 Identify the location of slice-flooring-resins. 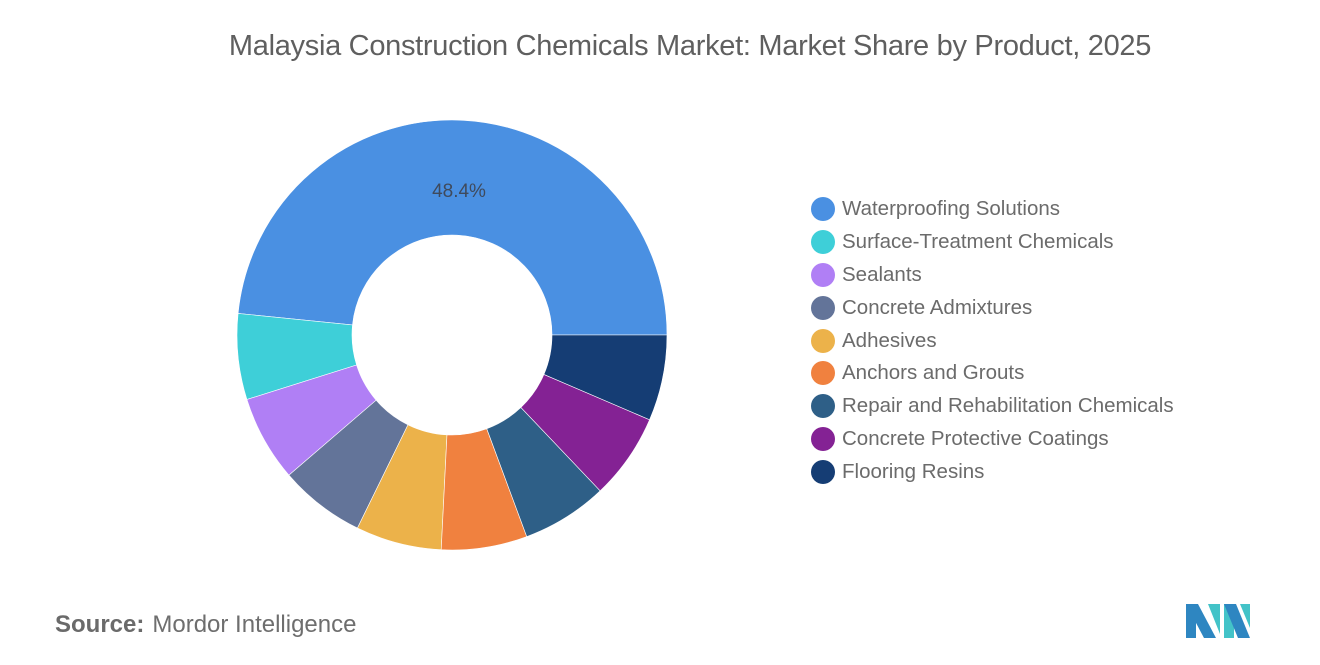
(605, 377).